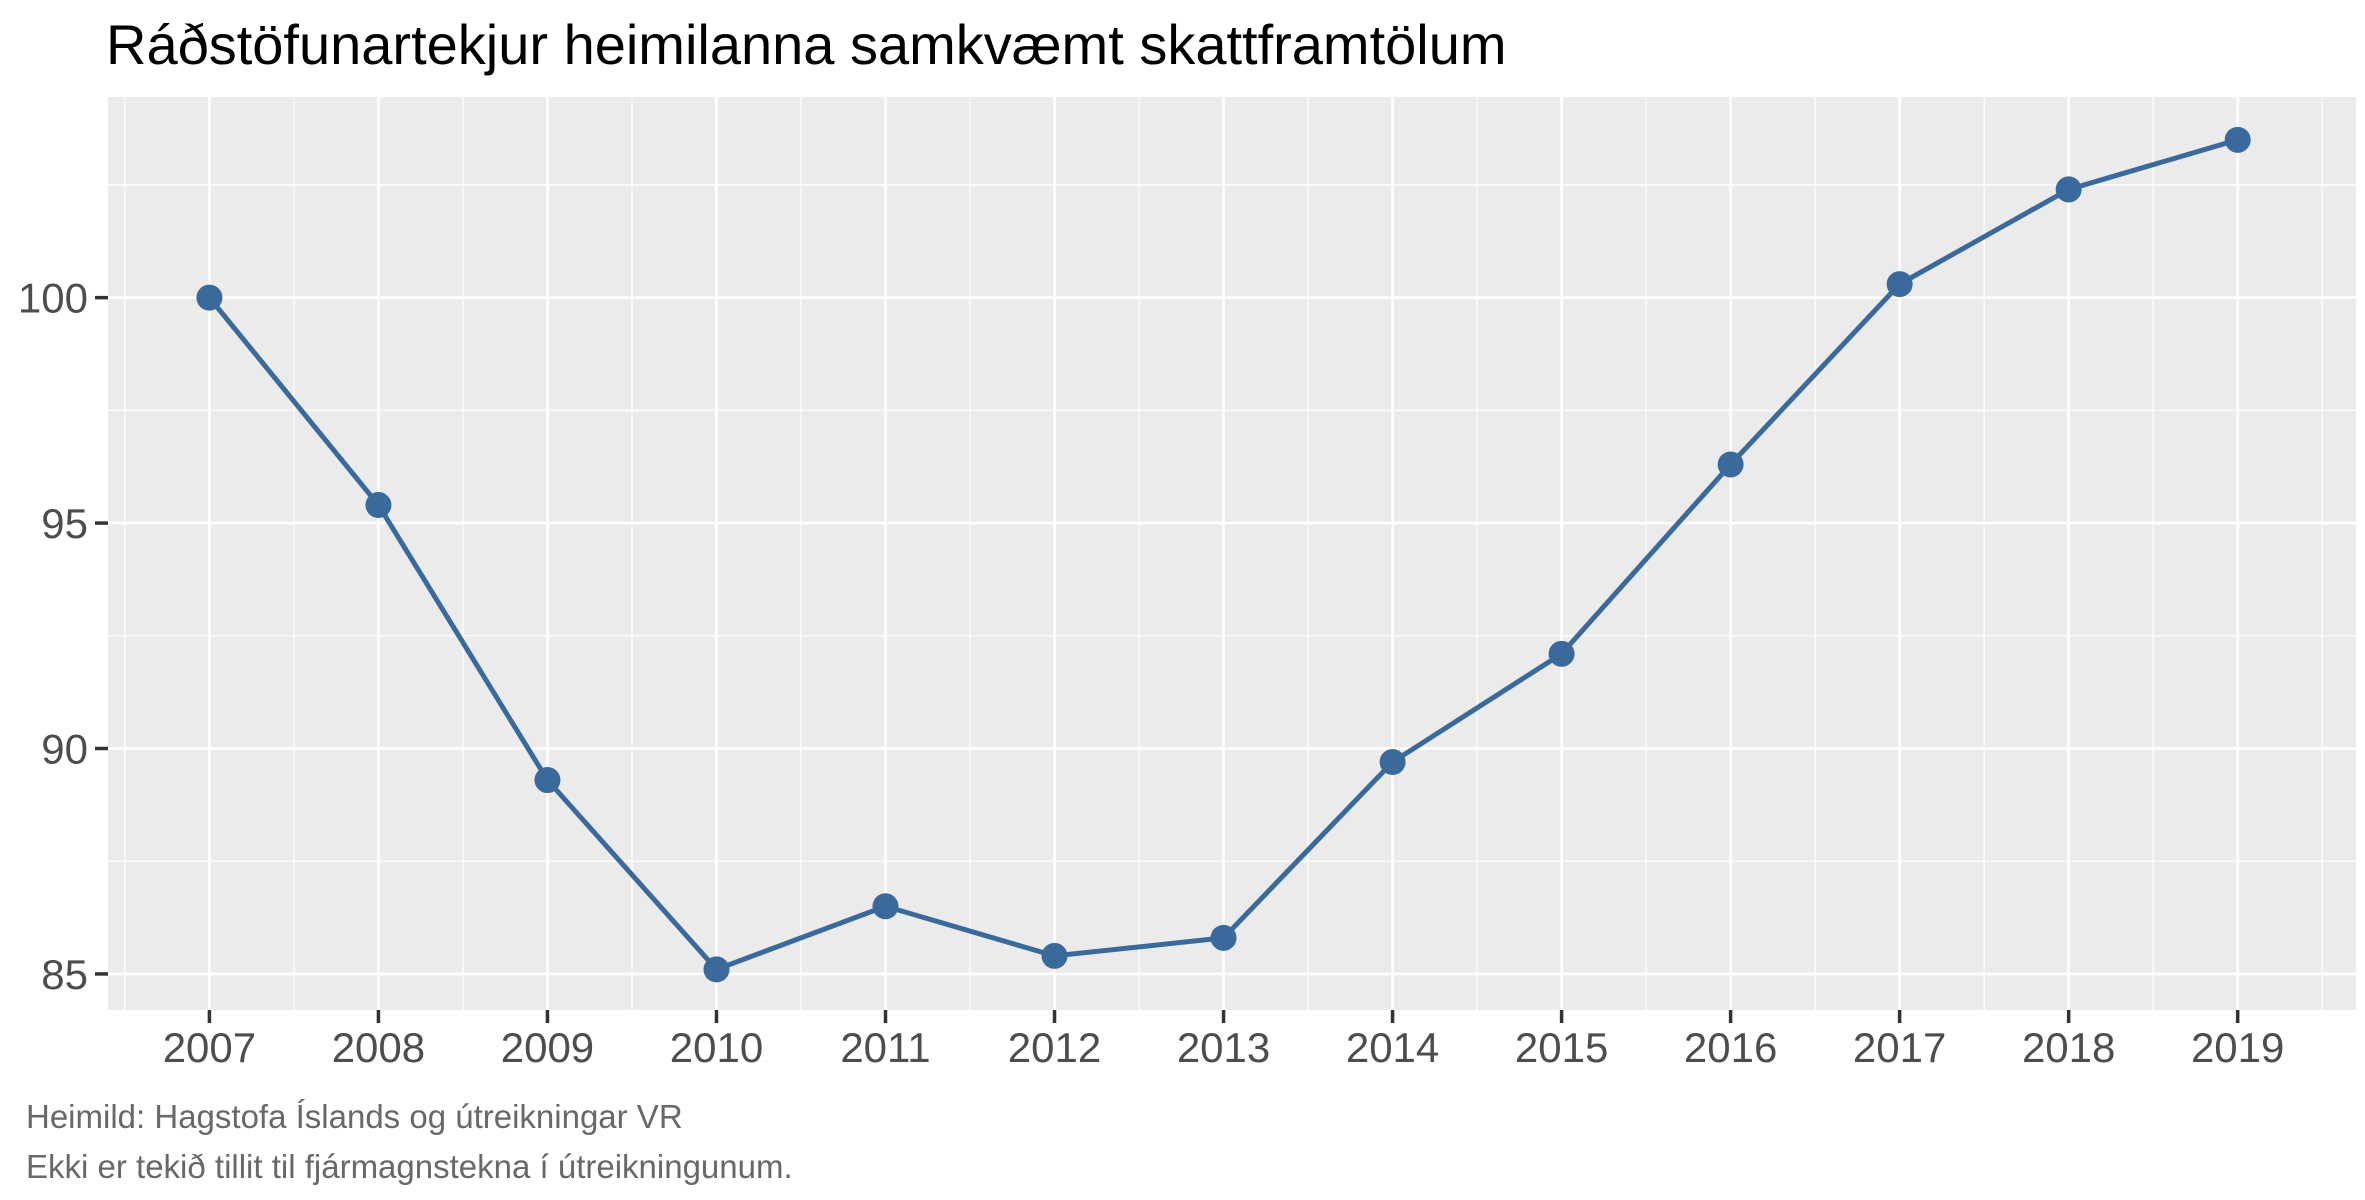  What do you see at coordinates (885, 1047) in the screenshot?
I see `x-tick-label: 2011` at bounding box center [885, 1047].